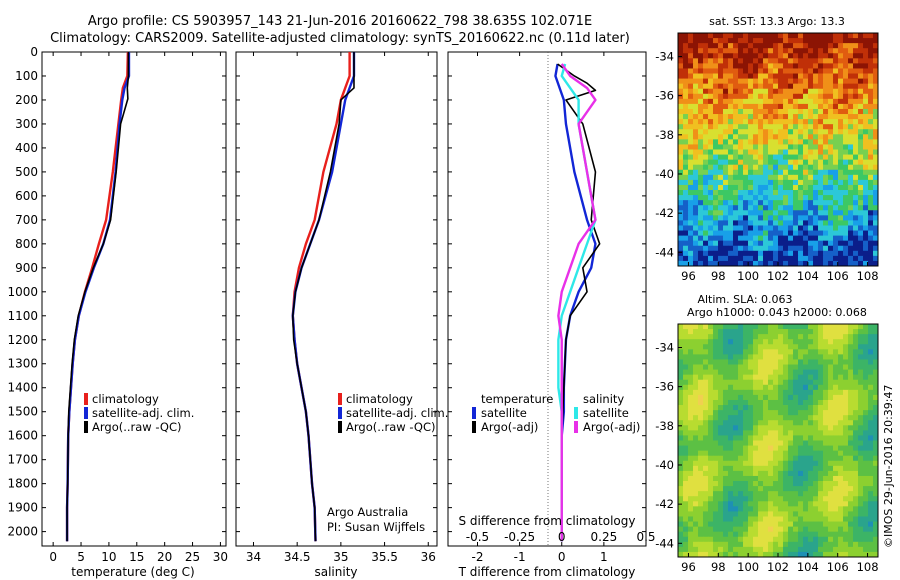 This screenshot has width=900, height=580. Describe the element at coordinates (253, 557) in the screenshot. I see `x-tick-label: 34` at that location.